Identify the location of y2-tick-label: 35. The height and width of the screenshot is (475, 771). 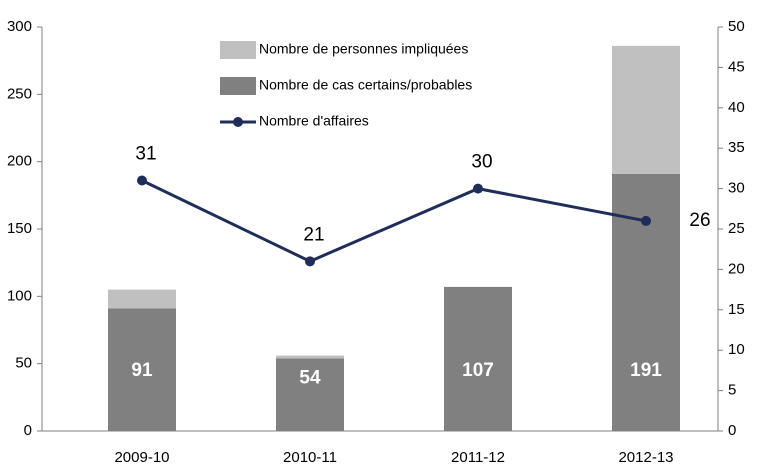
(736, 147).